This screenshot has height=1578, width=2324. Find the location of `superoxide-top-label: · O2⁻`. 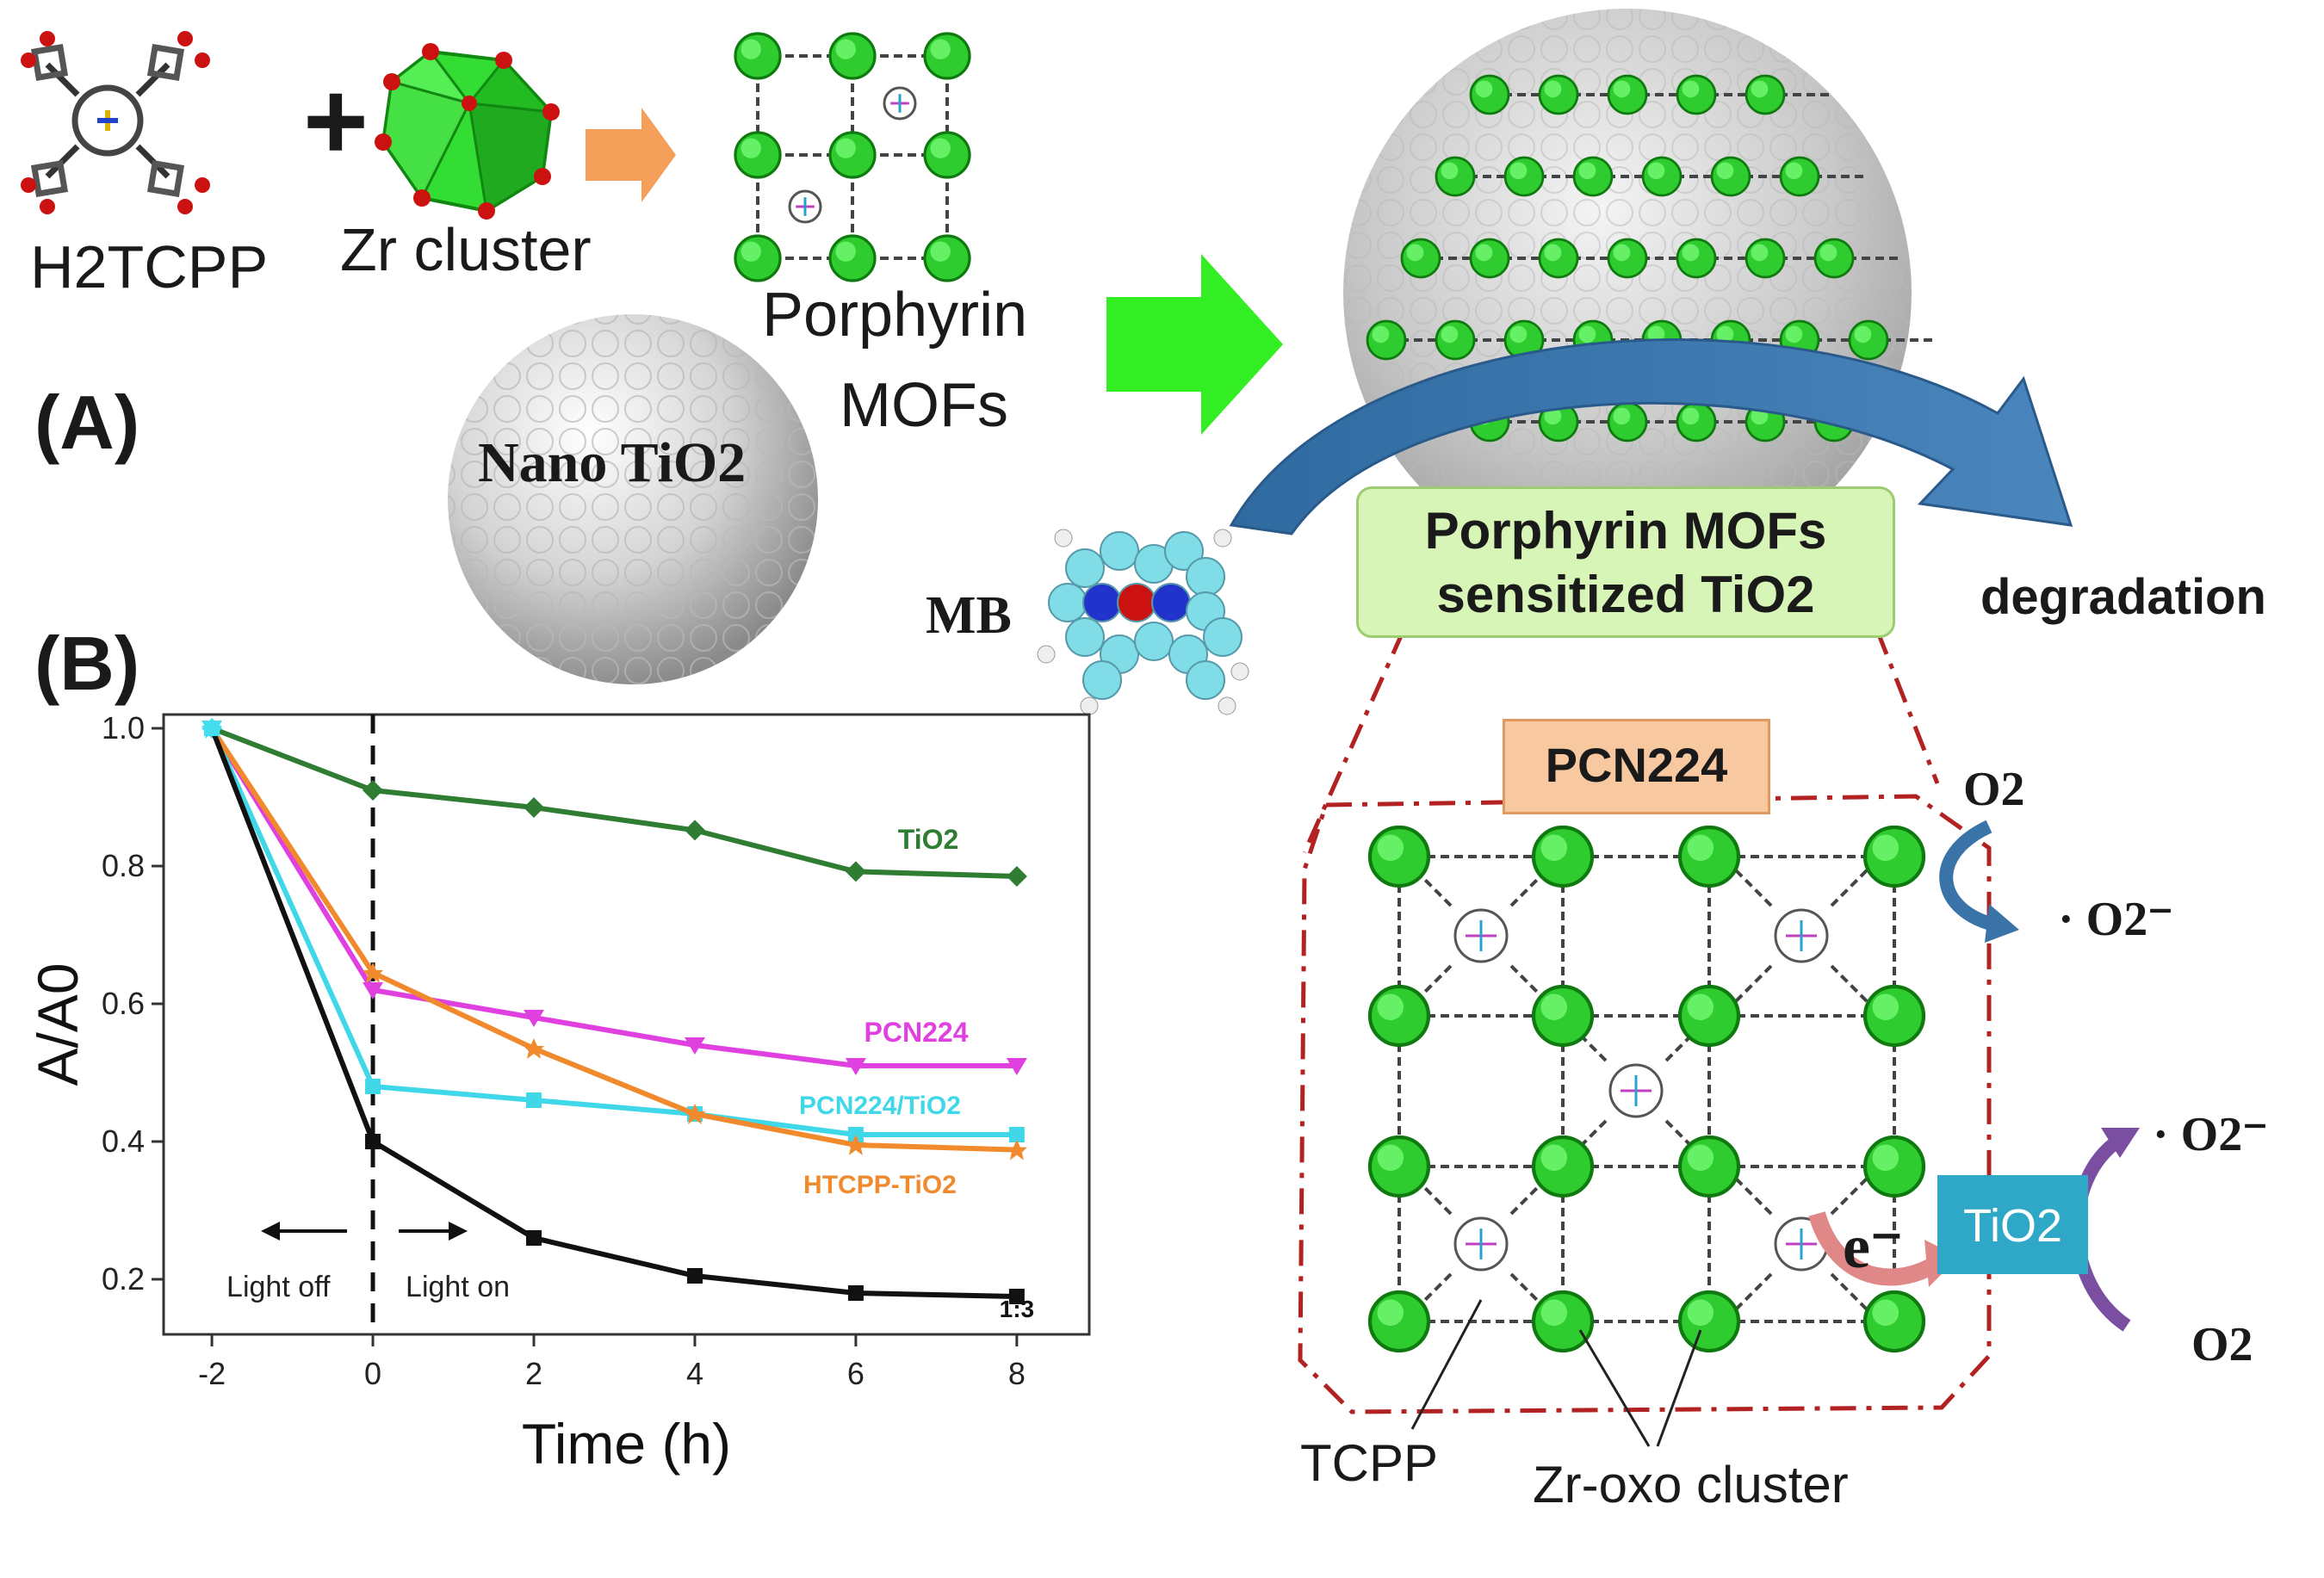

superoxide-top-label: · O2⁻ is located at coordinates (2116, 920).